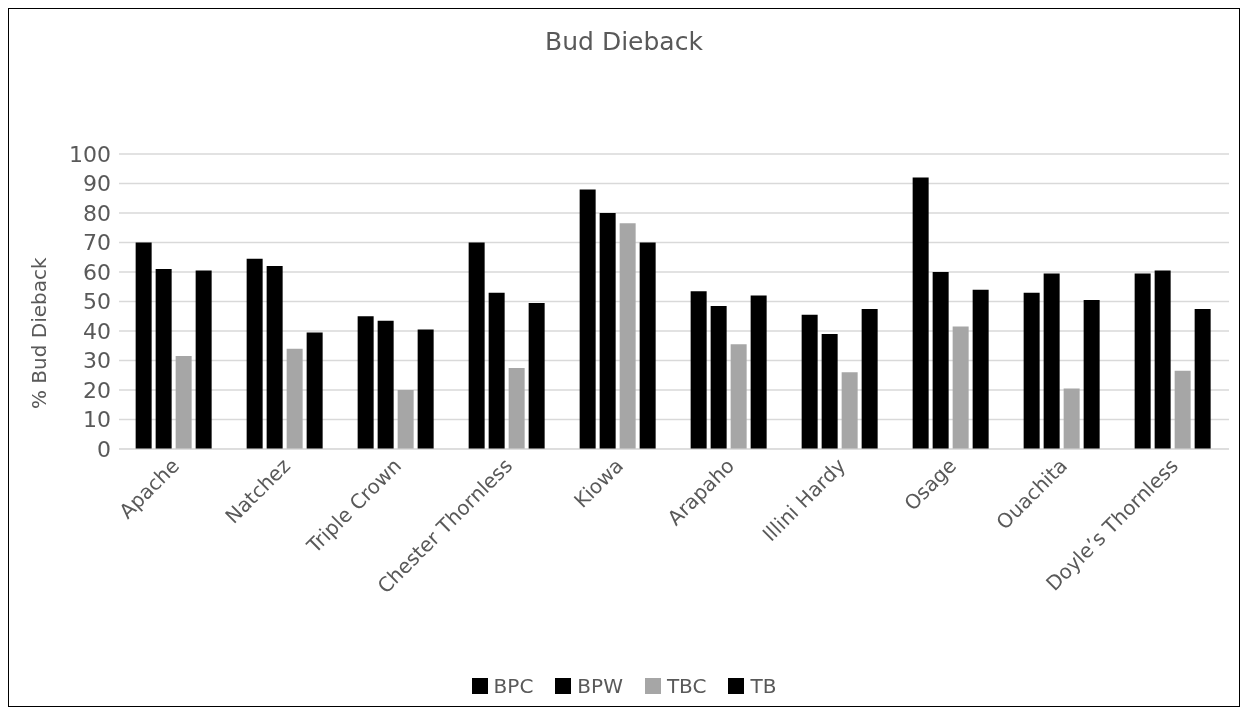  What do you see at coordinates (97, 420) in the screenshot?
I see `y-tick-label: 10` at bounding box center [97, 420].